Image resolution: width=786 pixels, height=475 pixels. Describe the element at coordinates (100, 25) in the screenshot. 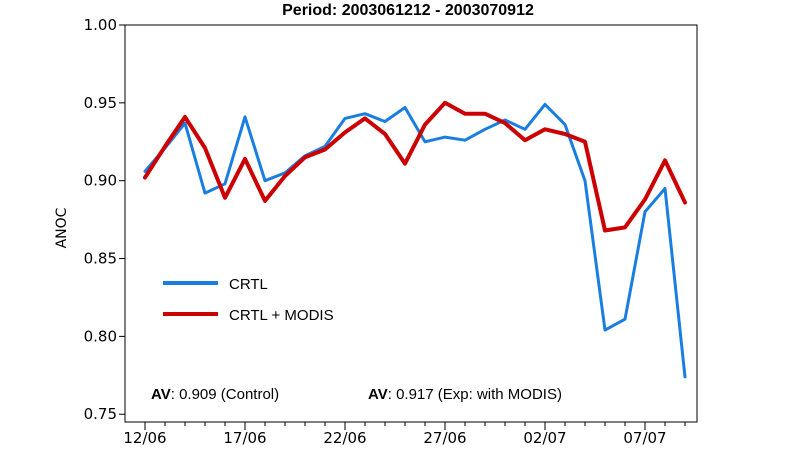

I see `y-tick-label: 1.00` at that location.